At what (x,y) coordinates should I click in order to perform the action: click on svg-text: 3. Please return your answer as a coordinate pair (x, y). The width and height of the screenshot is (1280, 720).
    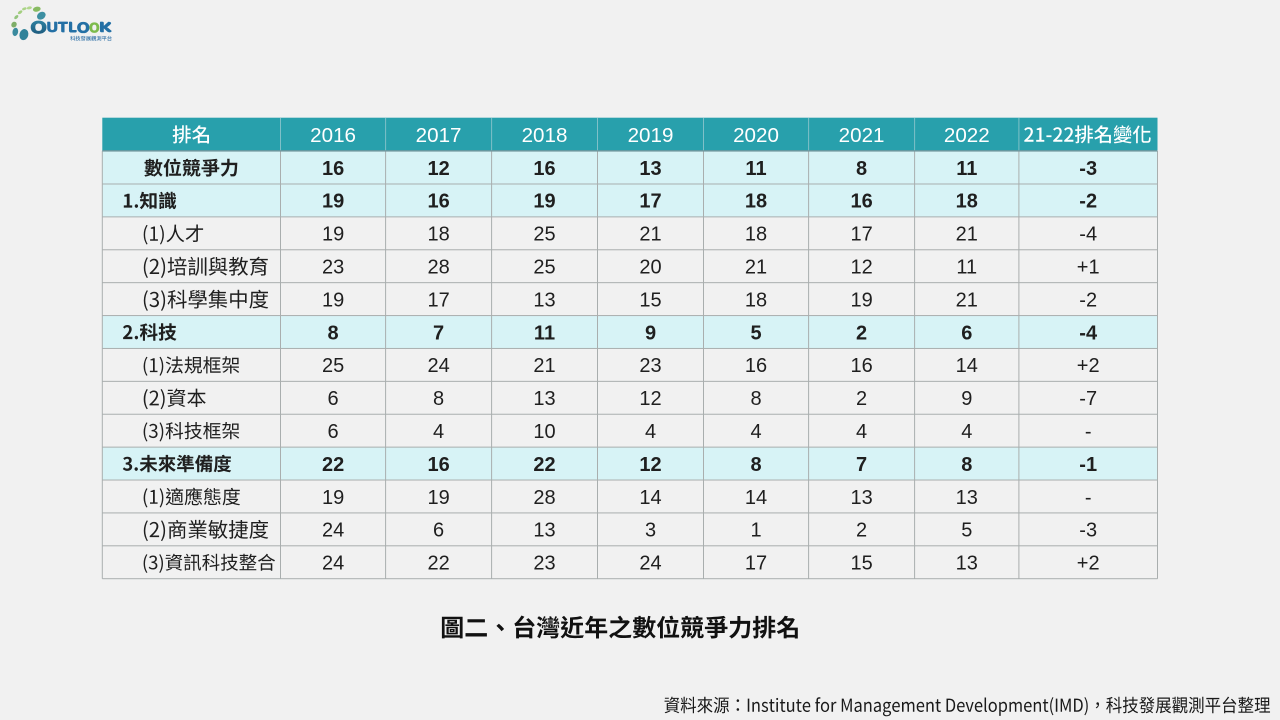
    Looking at the image, I should click on (650, 531).